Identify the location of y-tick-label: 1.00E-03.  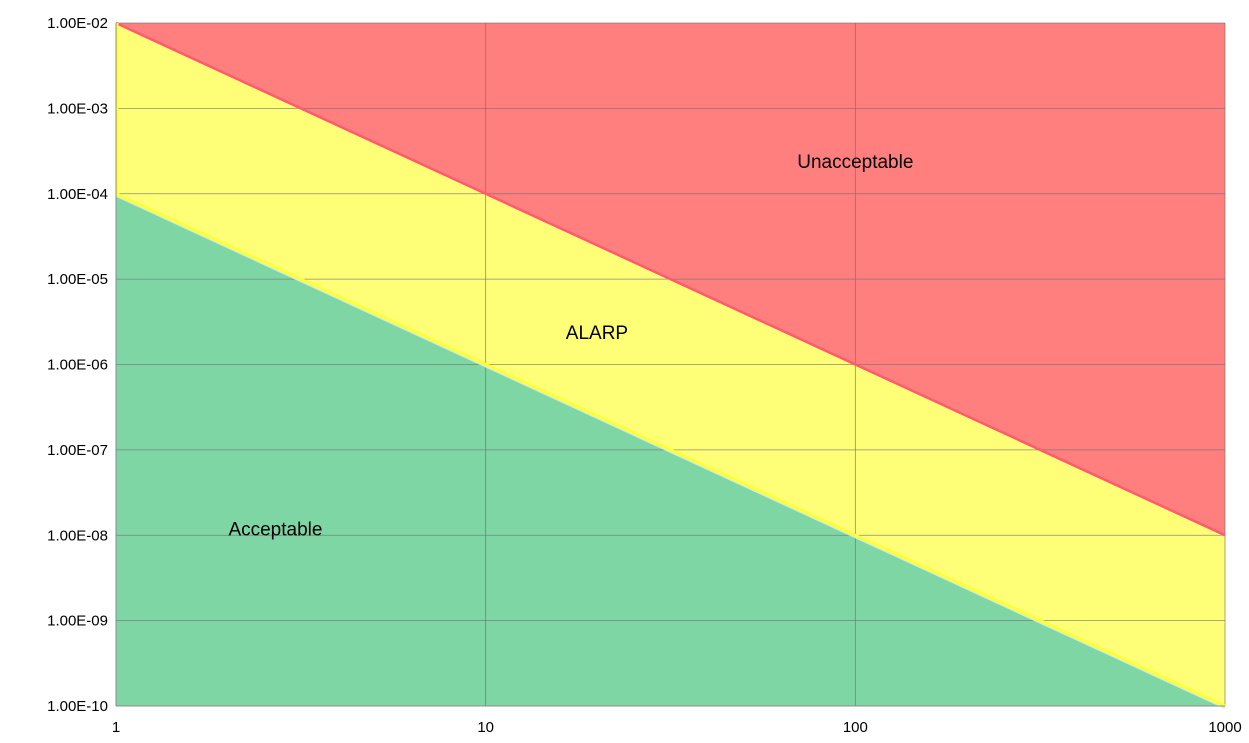
(77, 108).